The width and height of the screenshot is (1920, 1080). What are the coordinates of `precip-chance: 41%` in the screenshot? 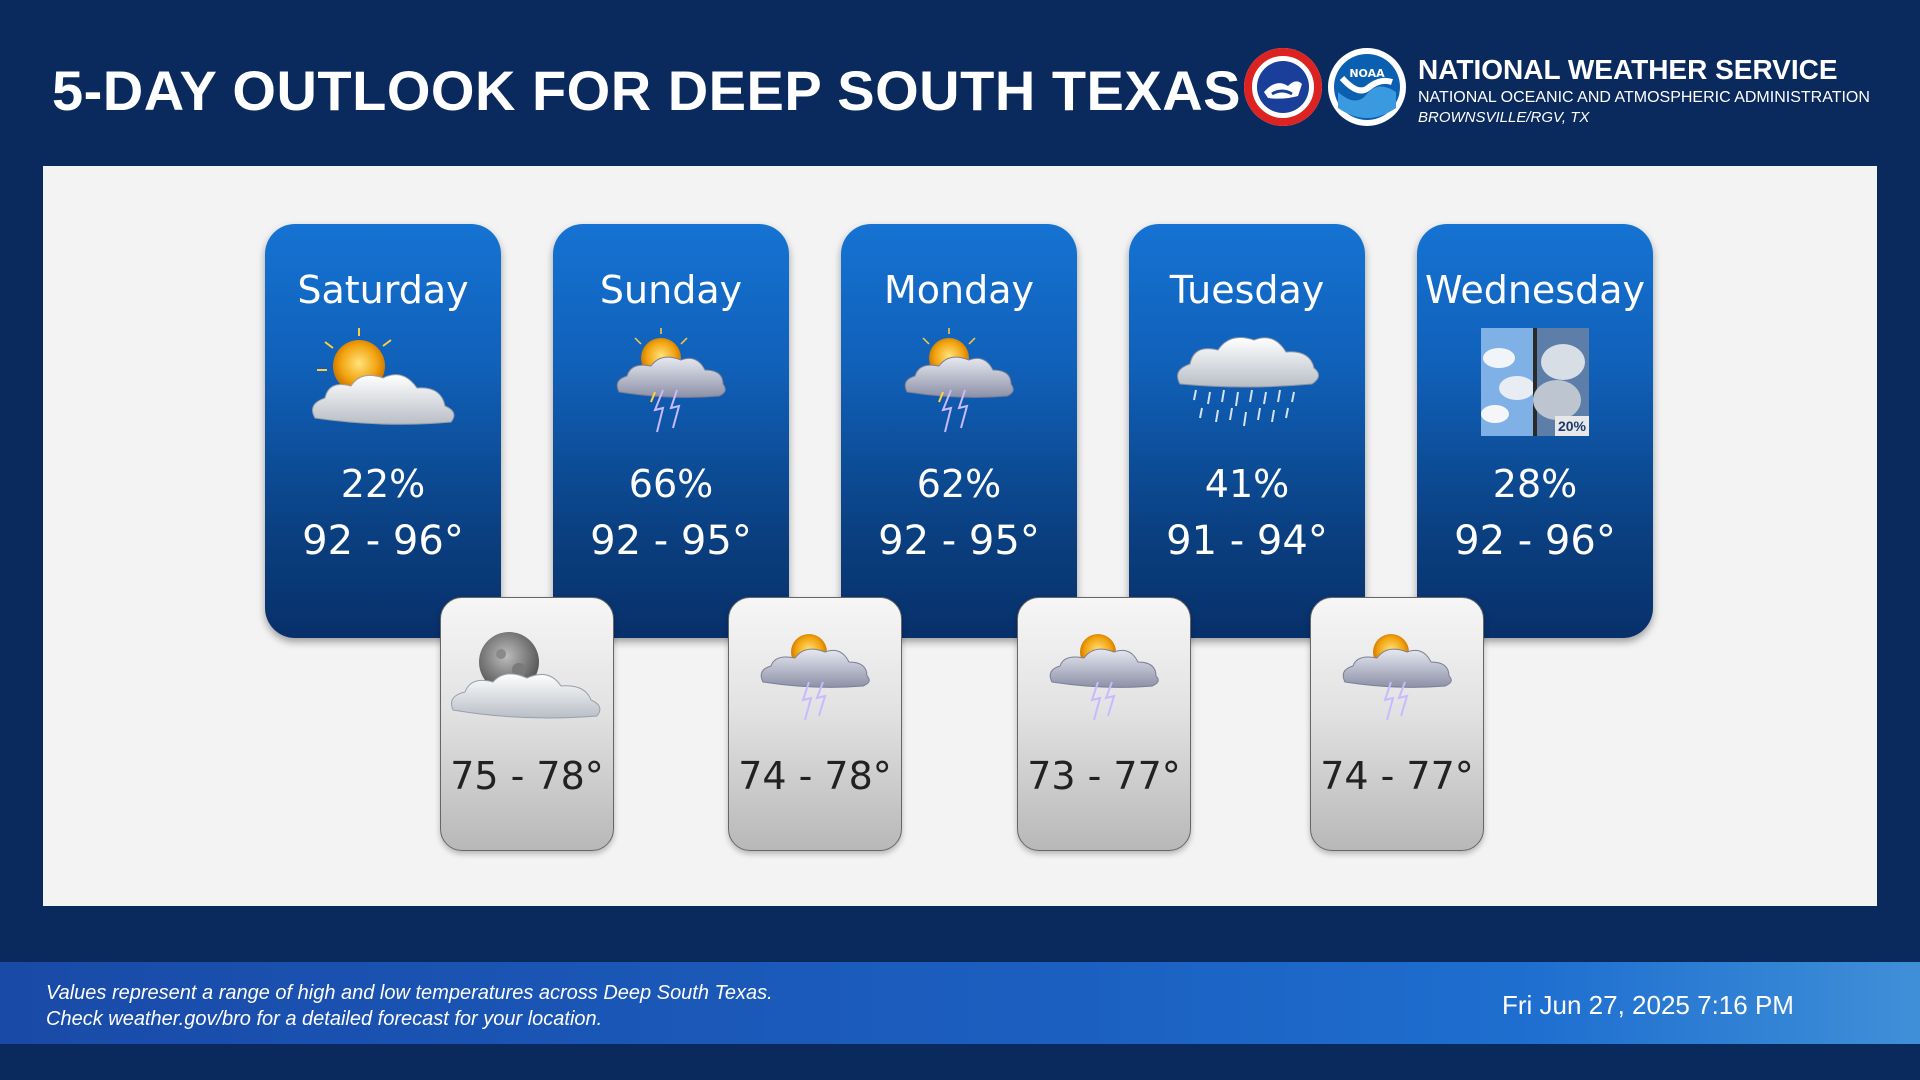 It's located at (1247, 484).